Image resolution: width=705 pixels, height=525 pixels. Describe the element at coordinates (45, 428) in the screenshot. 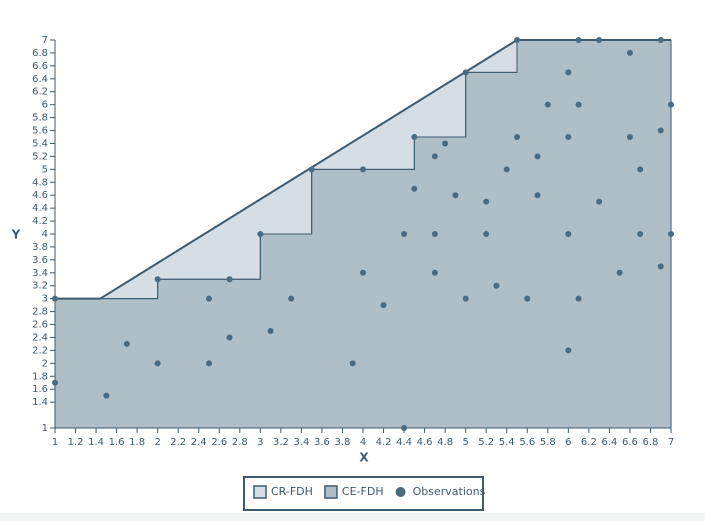

I see `y-tick-label: 1` at that location.